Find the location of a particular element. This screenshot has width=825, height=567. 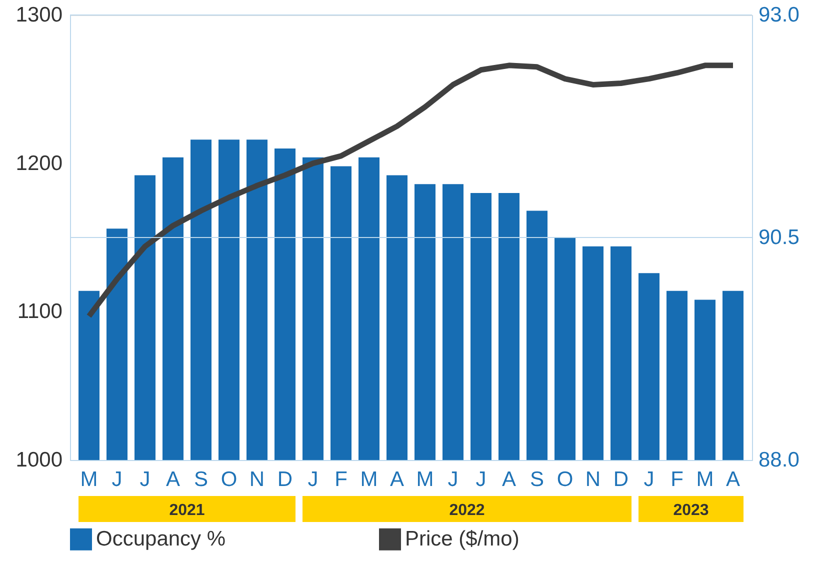

text: 2023 is located at coordinates (691, 510).